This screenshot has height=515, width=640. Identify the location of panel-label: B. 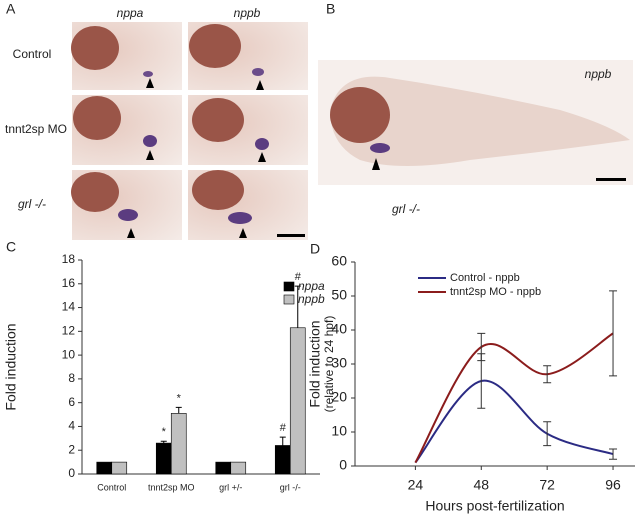
(330, 9).